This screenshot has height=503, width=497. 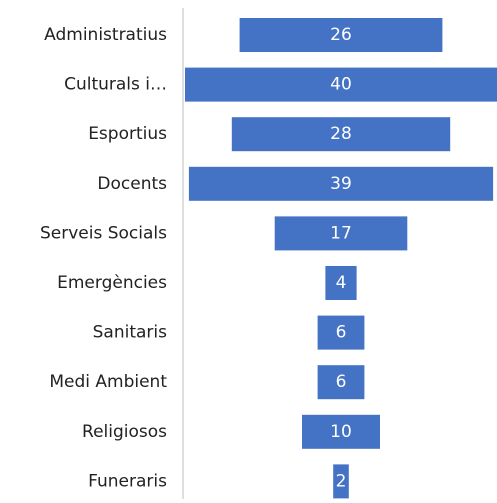 What do you see at coordinates (124, 432) in the screenshot?
I see `category-label: Religiosos` at bounding box center [124, 432].